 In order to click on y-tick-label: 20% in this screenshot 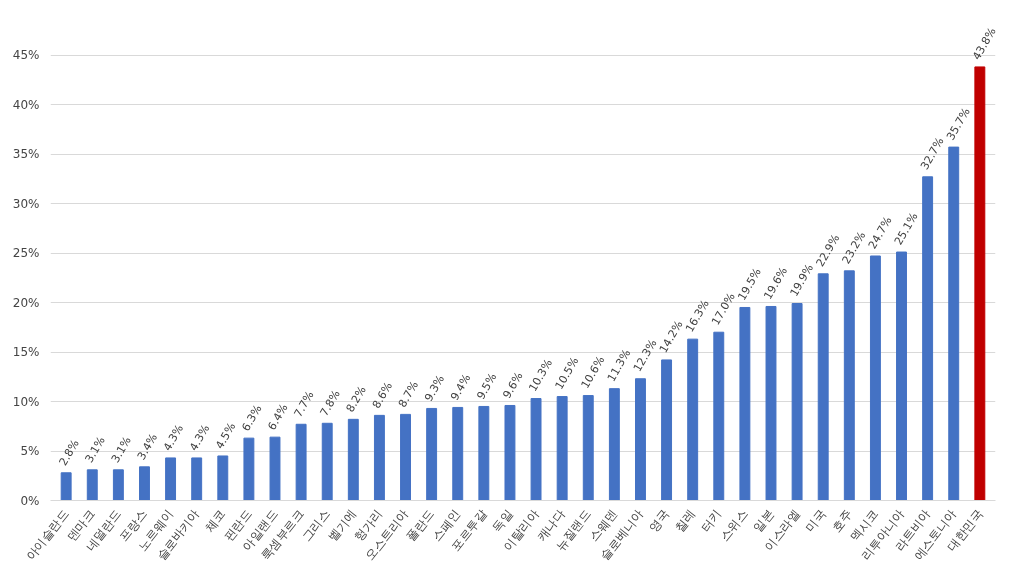, I will do `click(26, 302)`.